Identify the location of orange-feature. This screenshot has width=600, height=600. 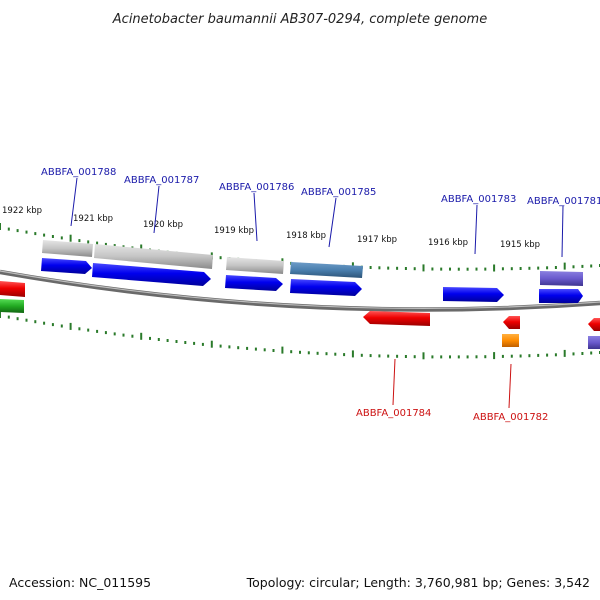
(510, 340).